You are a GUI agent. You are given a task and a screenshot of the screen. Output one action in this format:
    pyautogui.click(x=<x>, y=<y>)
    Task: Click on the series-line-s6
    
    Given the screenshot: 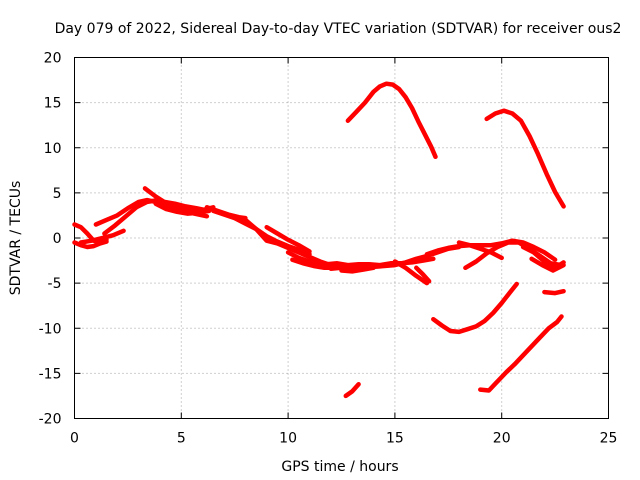 What is the action you would take?
    pyautogui.click(x=175, y=199)
    